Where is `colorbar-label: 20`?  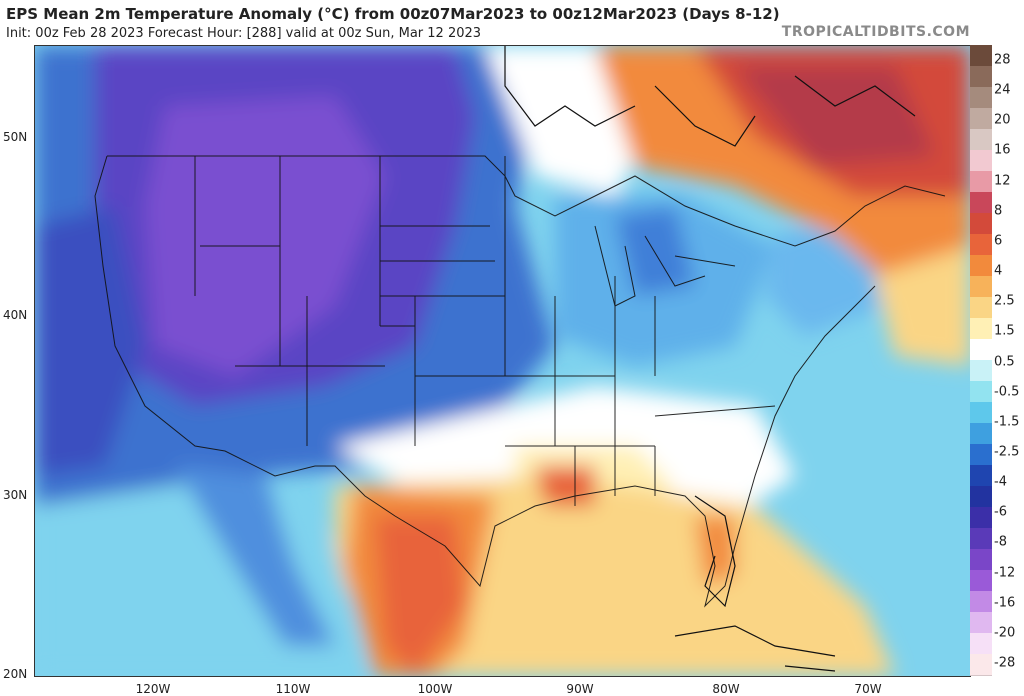
colorbar-label: 20 is located at coordinates (1002, 120).